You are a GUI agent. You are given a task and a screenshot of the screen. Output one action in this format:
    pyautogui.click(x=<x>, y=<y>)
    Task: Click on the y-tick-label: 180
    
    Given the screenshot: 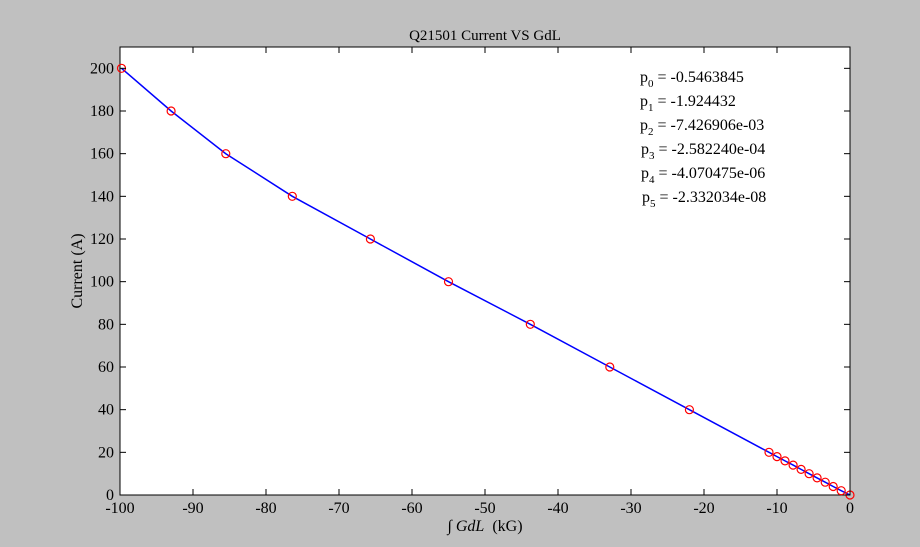 What is the action you would take?
    pyautogui.click(x=102, y=111)
    